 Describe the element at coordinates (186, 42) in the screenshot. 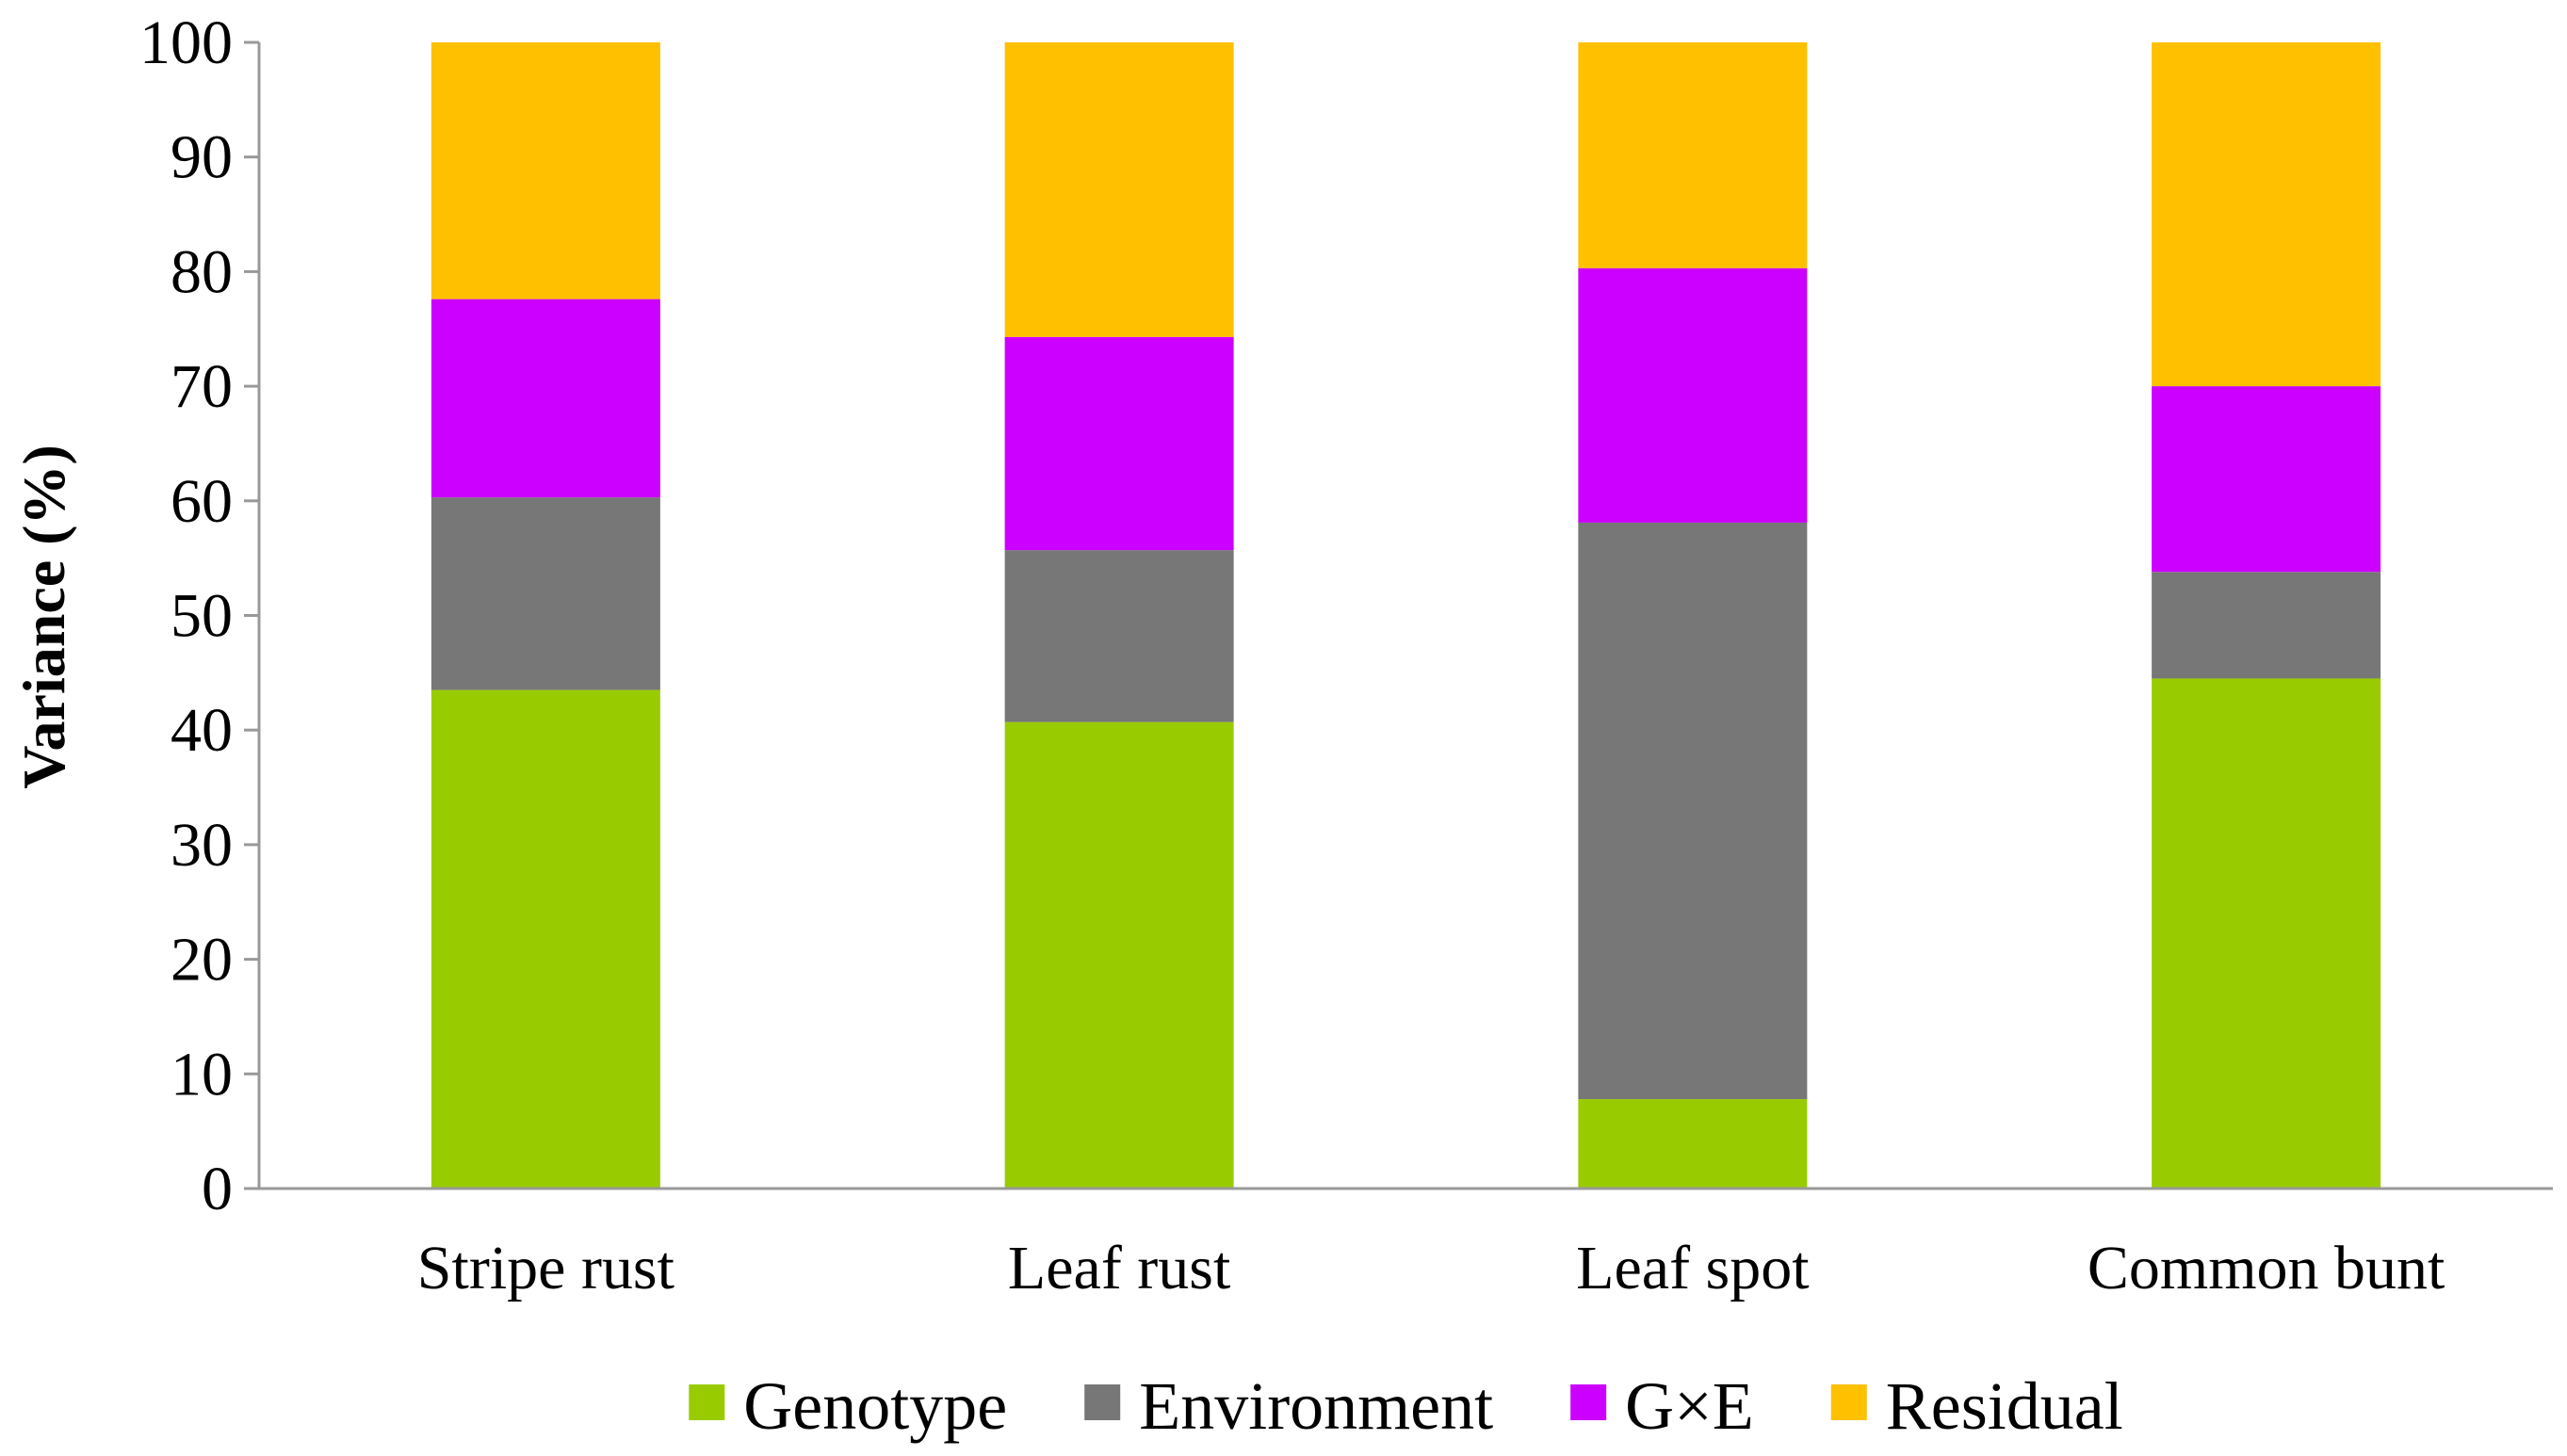

I see `y-tick-label: 100` at that location.